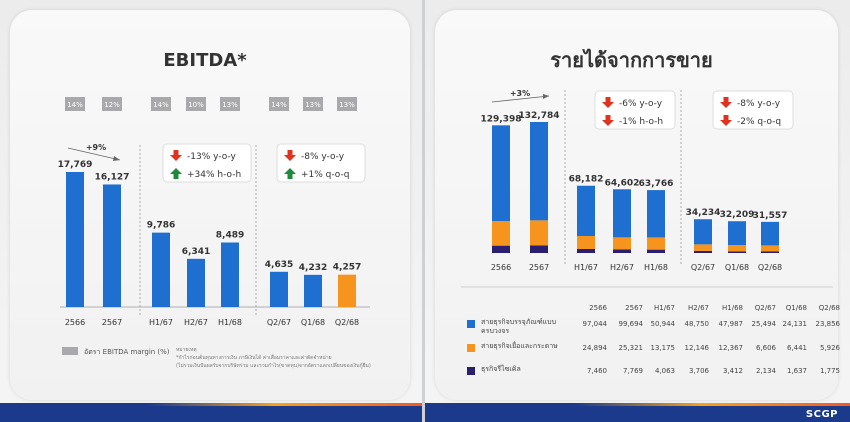 Image resolution: width=850 pixels, height=422 pixels. What do you see at coordinates (765, 371) in the screenshot?
I see `table-value-cell: 2,134` at bounding box center [765, 371].